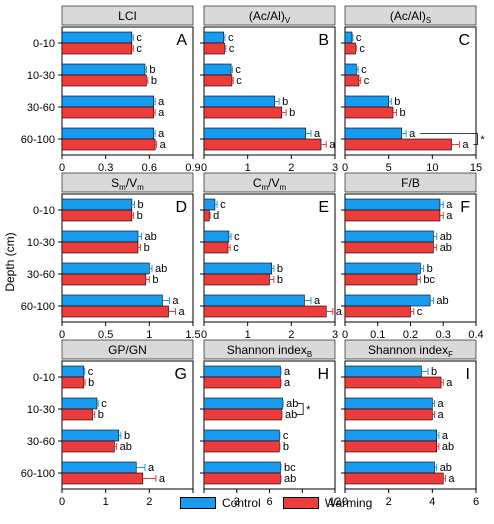 The width and height of the screenshot is (494, 524). I want to click on x-tick-label: 3, so click(335, 168).